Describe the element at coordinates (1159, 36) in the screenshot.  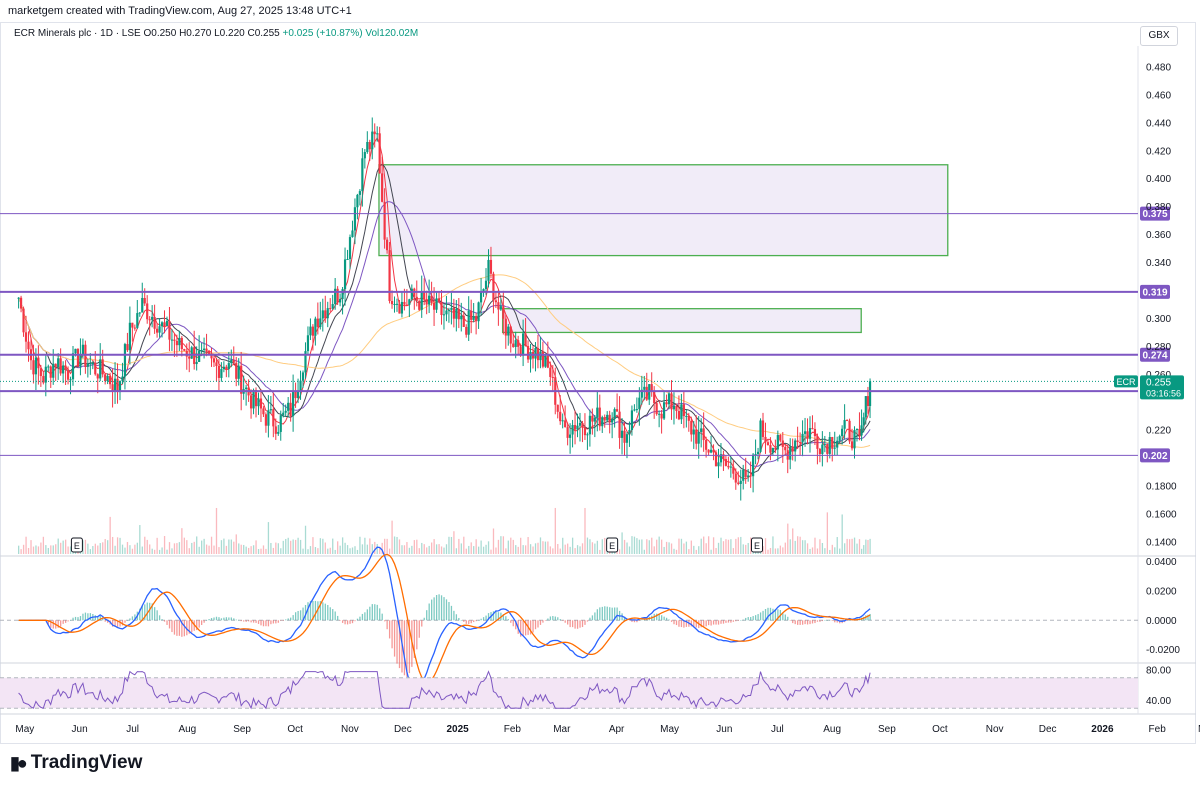
I see `currency-button: GBX` at that location.